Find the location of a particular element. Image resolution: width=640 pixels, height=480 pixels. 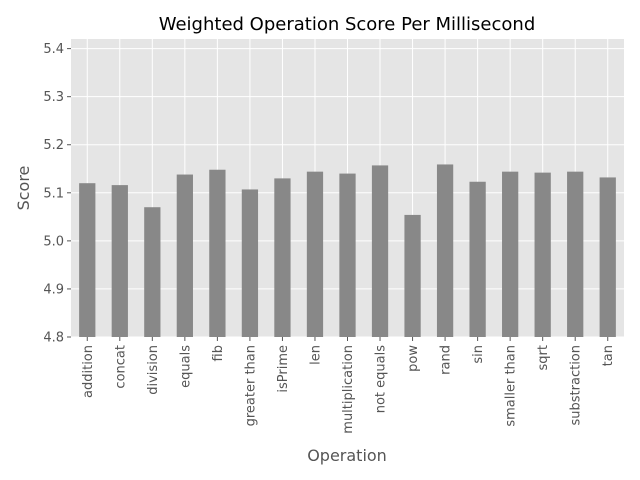

bar-len is located at coordinates (315, 254).